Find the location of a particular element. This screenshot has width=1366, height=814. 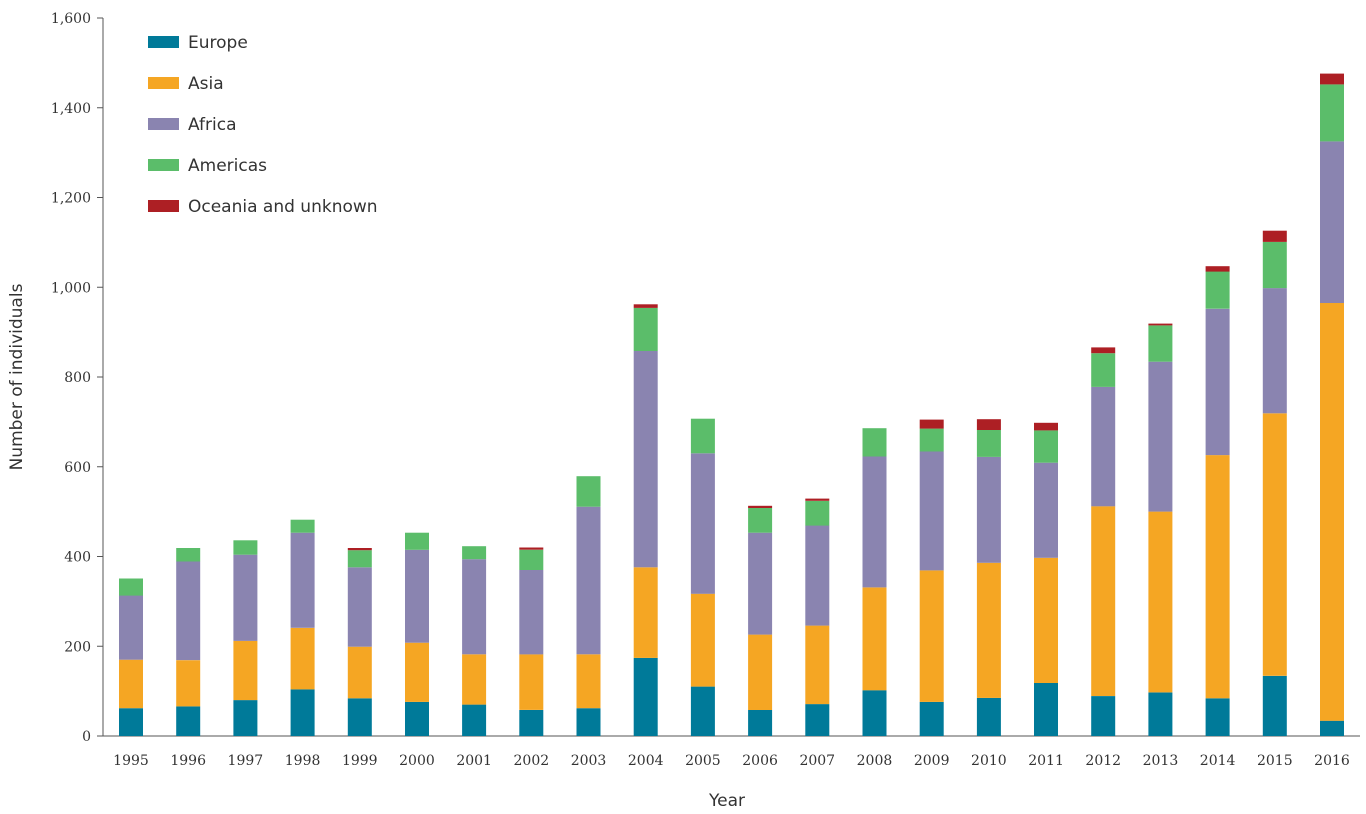

x-tick-label: 2014 is located at coordinates (1218, 761).